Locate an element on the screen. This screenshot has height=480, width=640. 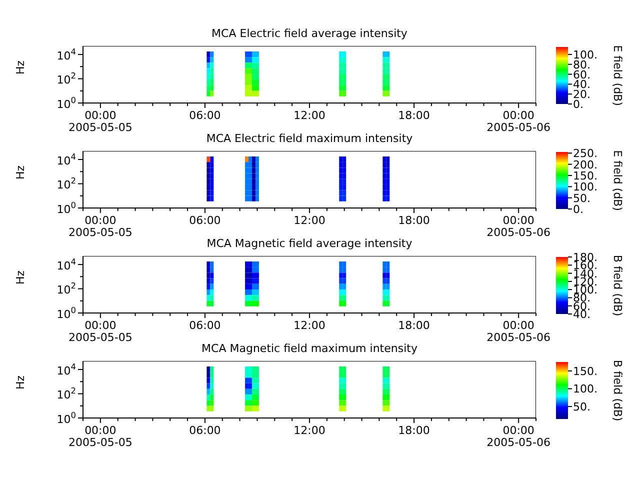
chart-title: MCA Electric field average intensity is located at coordinates (309, 33).